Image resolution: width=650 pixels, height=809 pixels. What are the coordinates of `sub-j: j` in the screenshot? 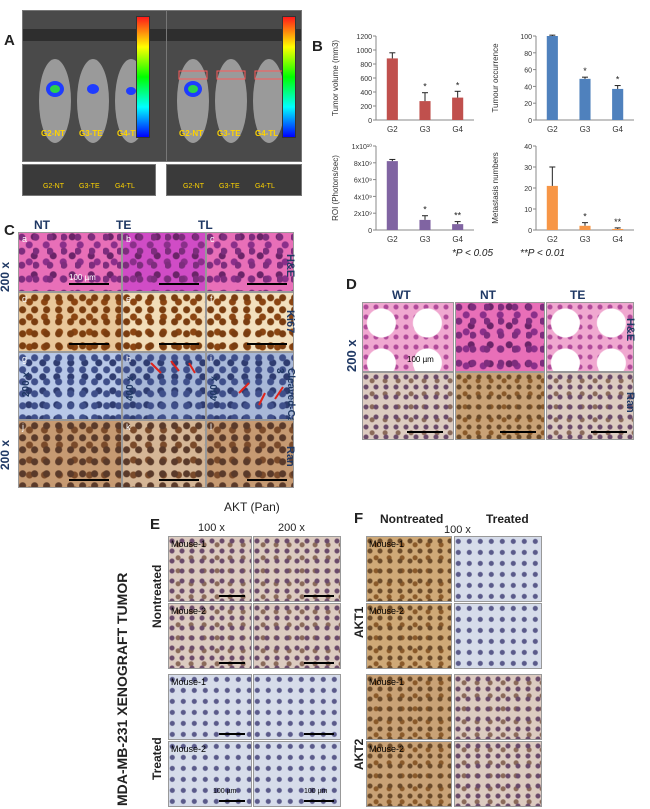 It's located at (23, 427).